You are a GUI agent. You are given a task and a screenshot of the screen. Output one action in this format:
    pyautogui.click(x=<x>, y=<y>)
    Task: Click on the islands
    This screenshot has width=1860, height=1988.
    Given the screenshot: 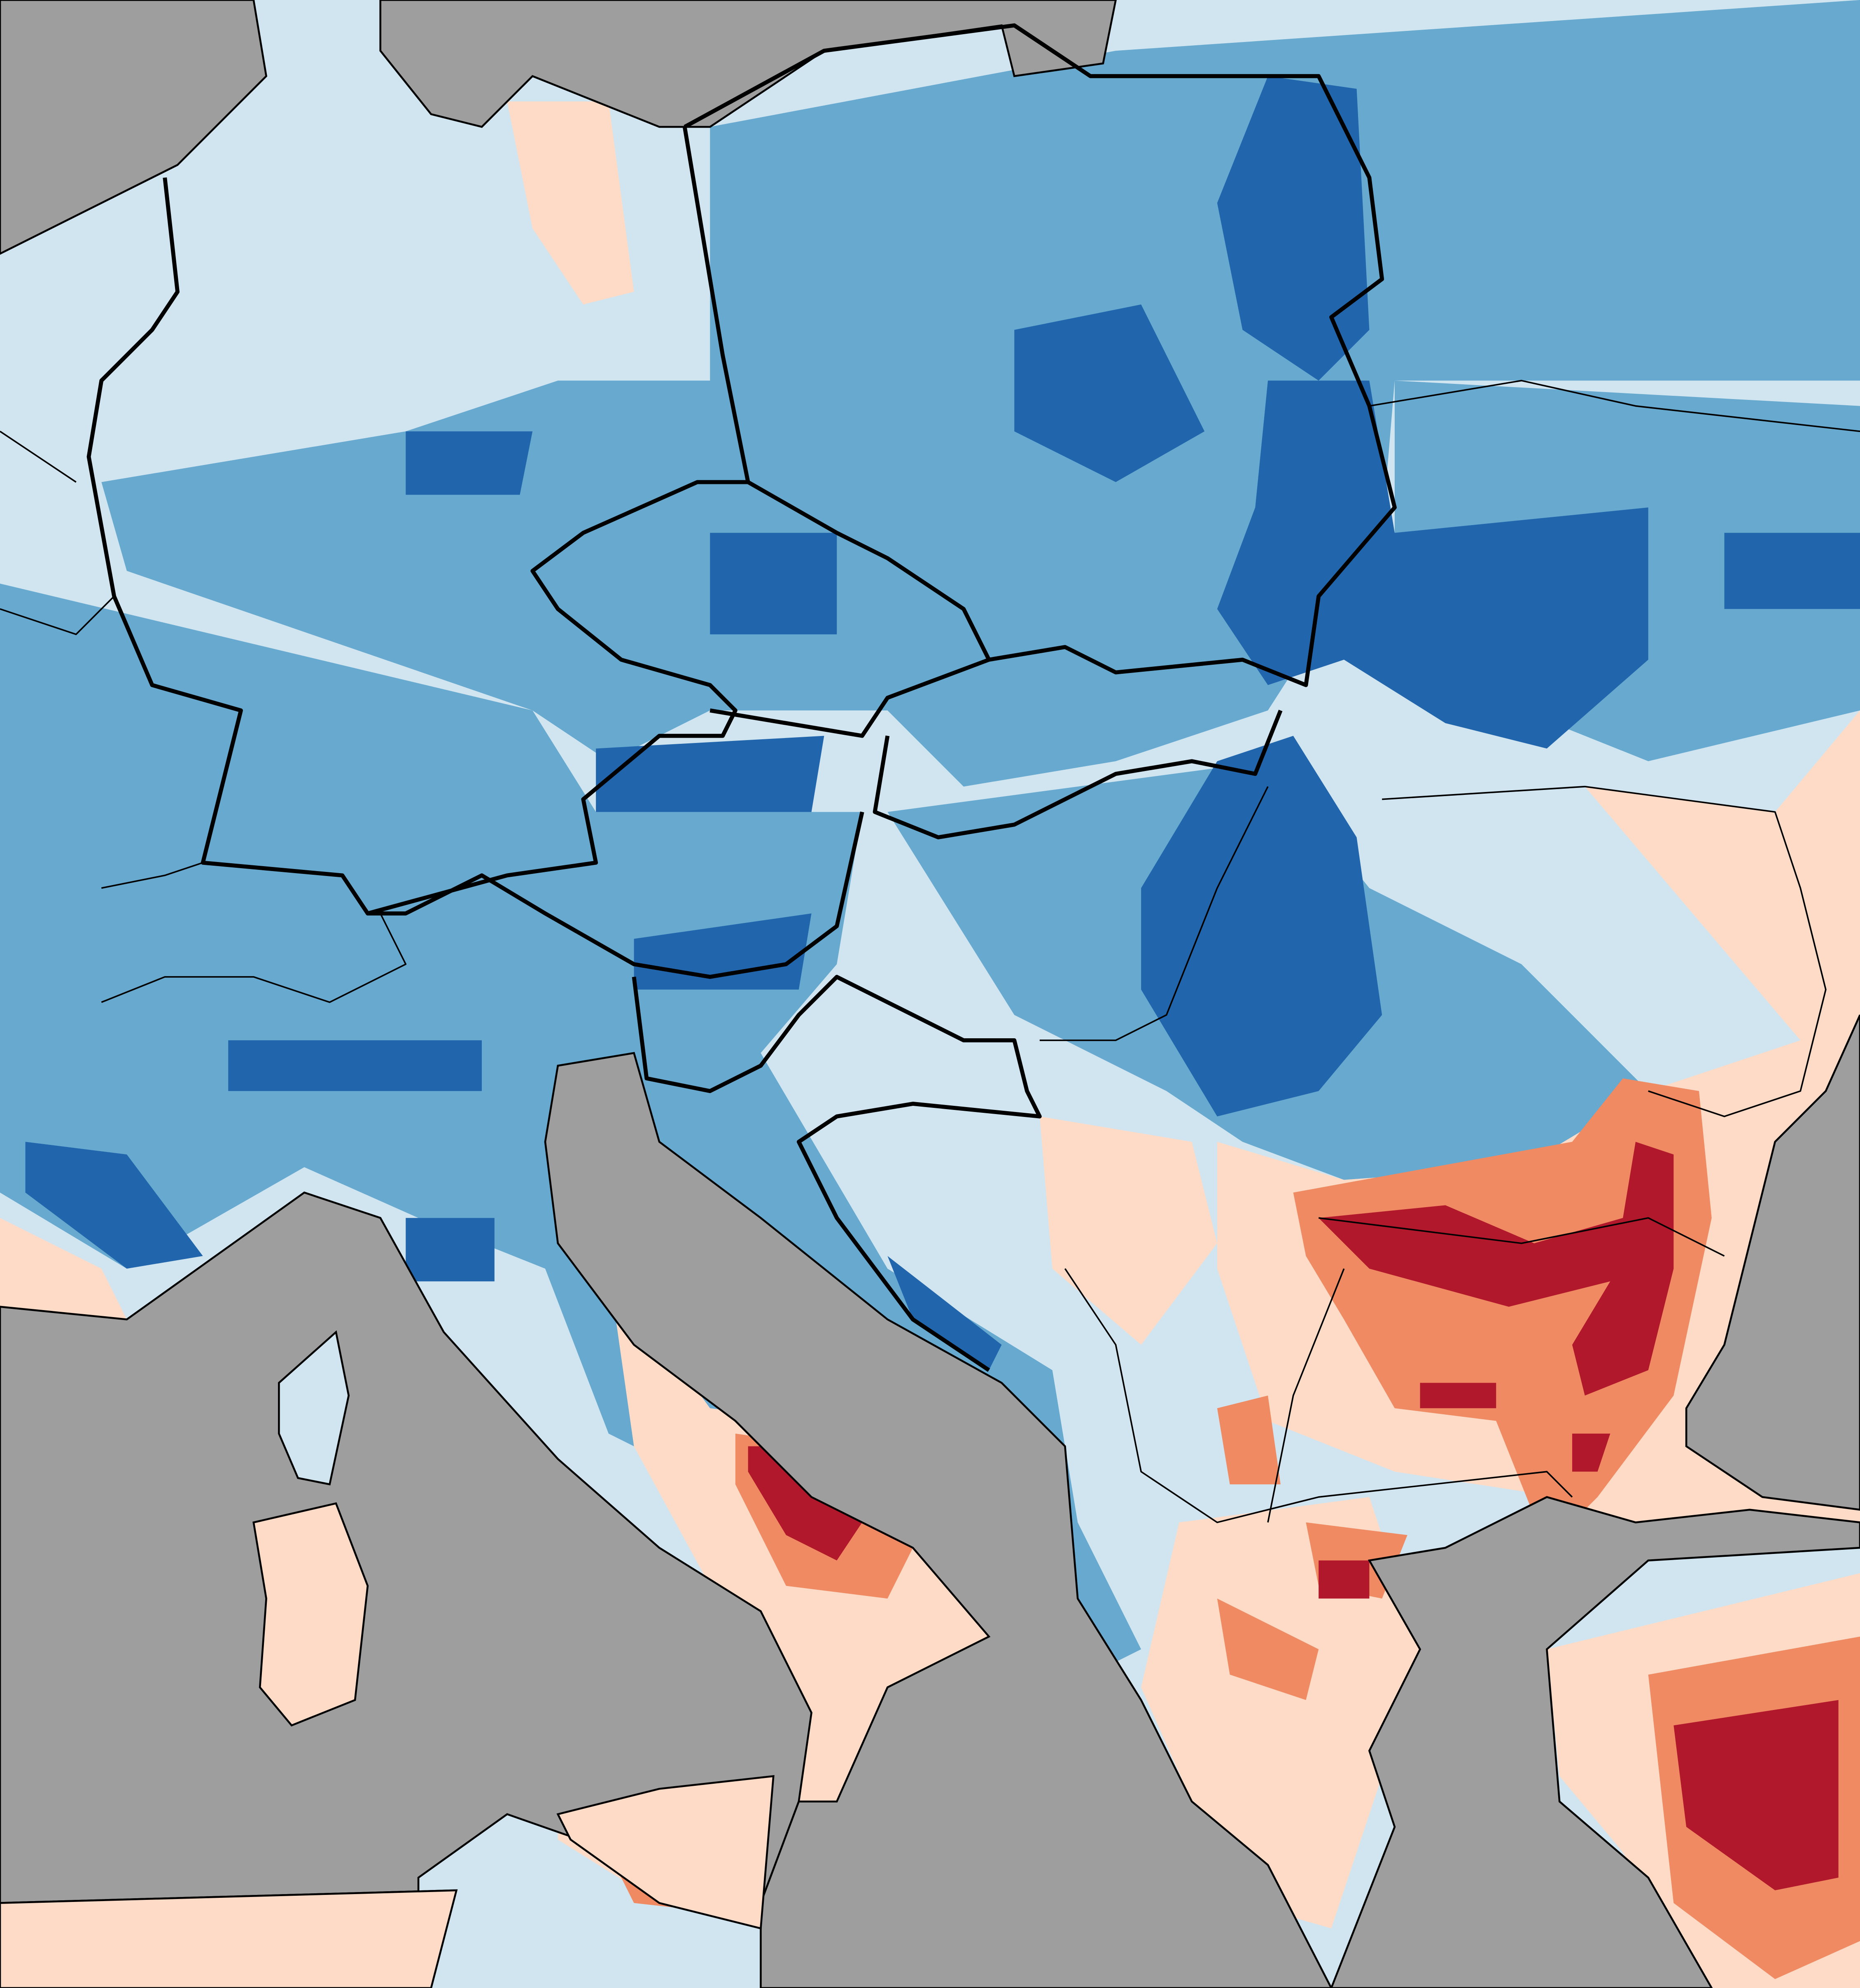 What is the action you would take?
    pyautogui.click(x=388, y=1659)
    